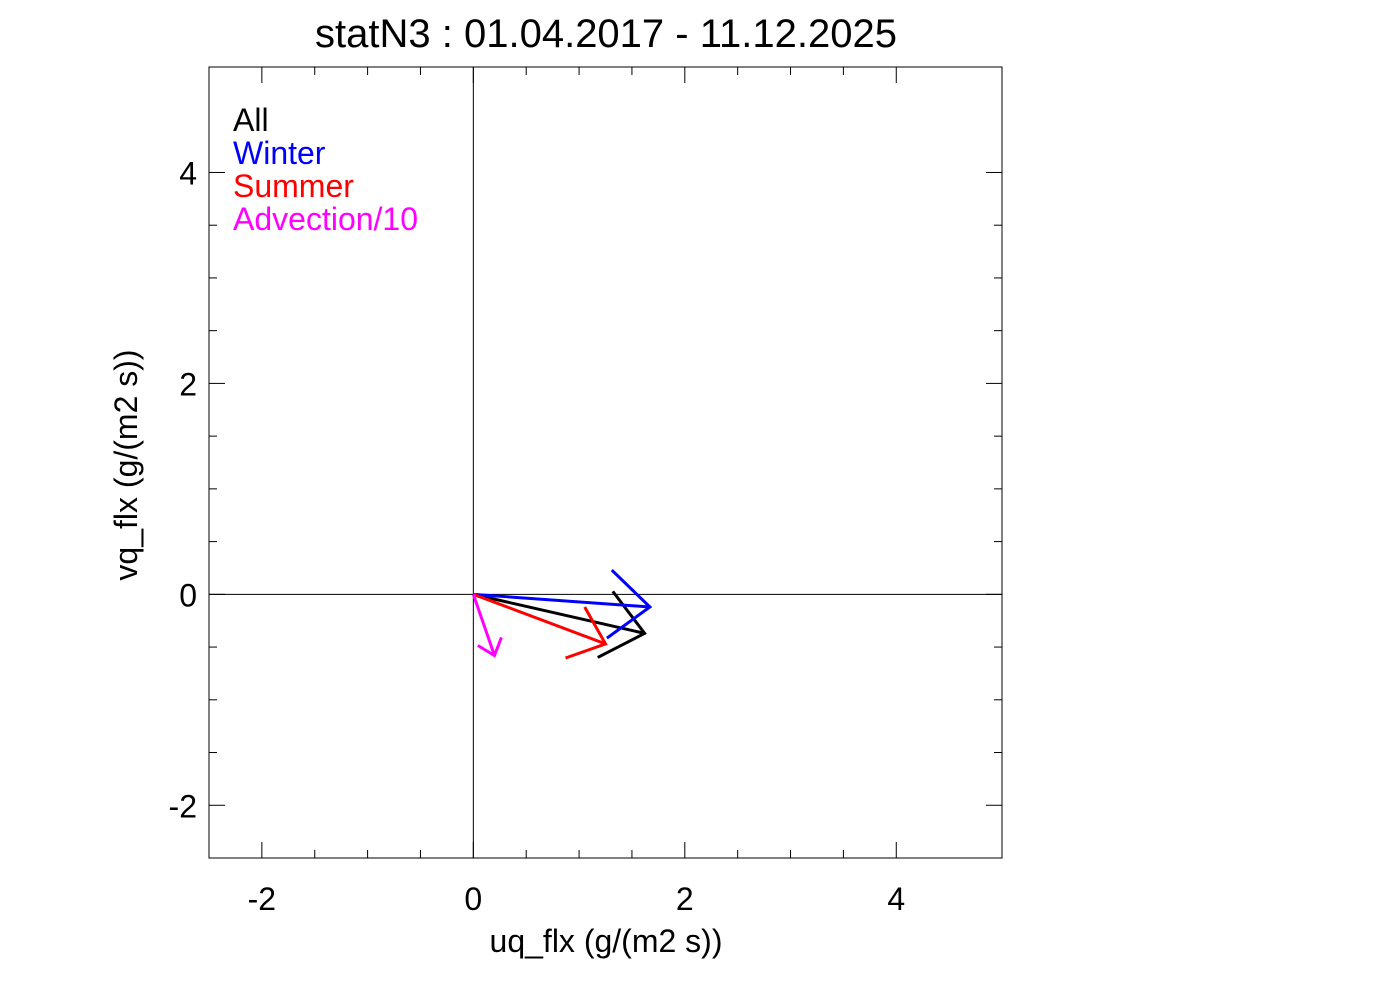  I want to click on chart-title: statN3 : 01.04.2017 - 11.12.2025, so click(606, 34).